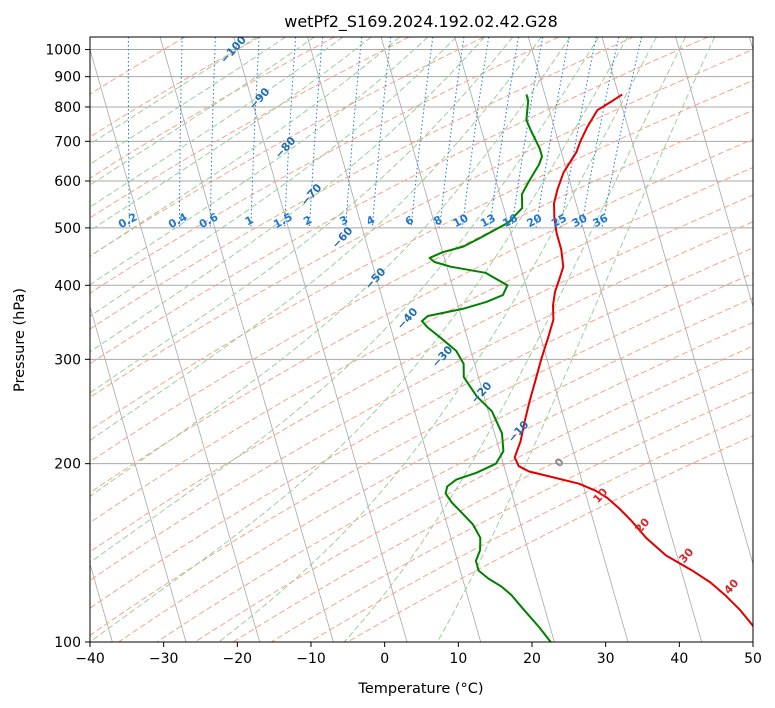 The image size is (775, 708). I want to click on isotherm--50, so click(138, 473).